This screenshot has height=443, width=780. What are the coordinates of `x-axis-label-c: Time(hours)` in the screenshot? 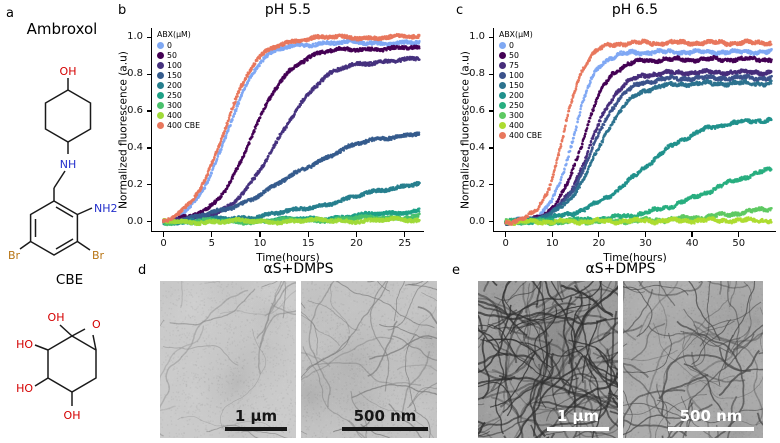 It's located at (635, 258).